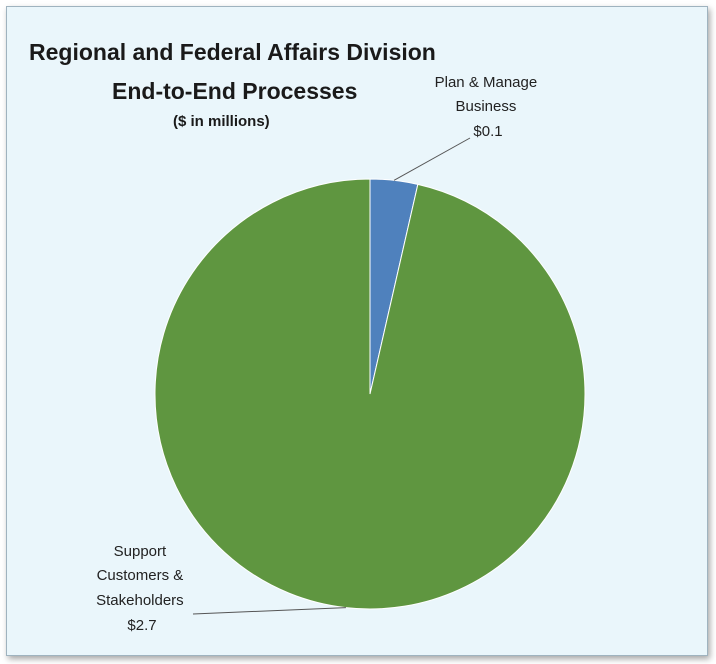  What do you see at coordinates (232, 52) in the screenshot?
I see `chart-title: Regional and Federal Affairs Division` at bounding box center [232, 52].